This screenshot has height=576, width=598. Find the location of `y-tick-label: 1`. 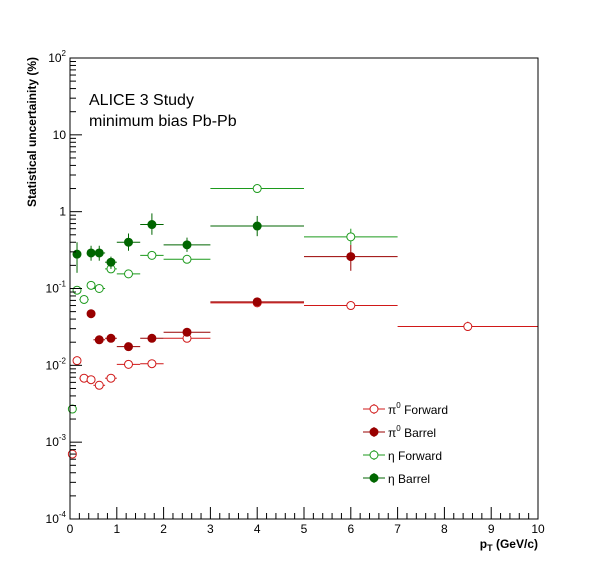

y-tick-label: 1 is located at coordinates (62, 212).